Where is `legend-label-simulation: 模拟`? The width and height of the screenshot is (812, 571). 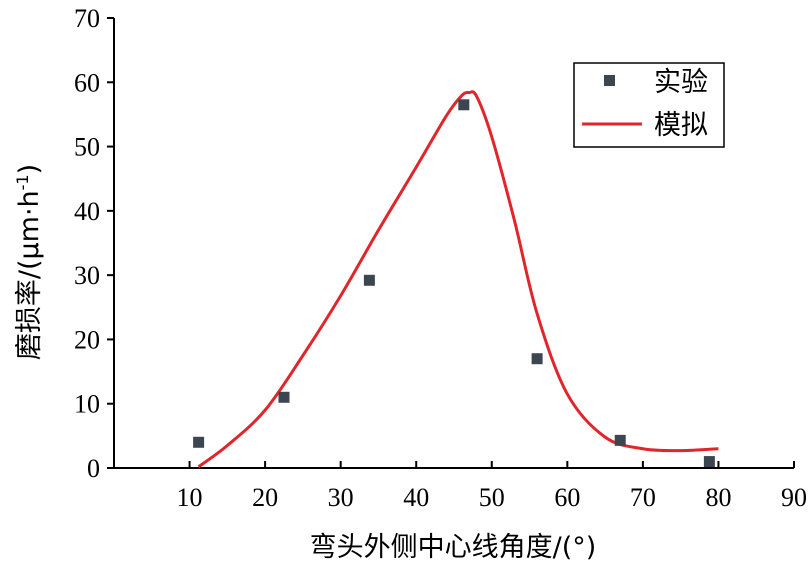 legend-label-simulation: 模拟 is located at coordinates (681, 125).